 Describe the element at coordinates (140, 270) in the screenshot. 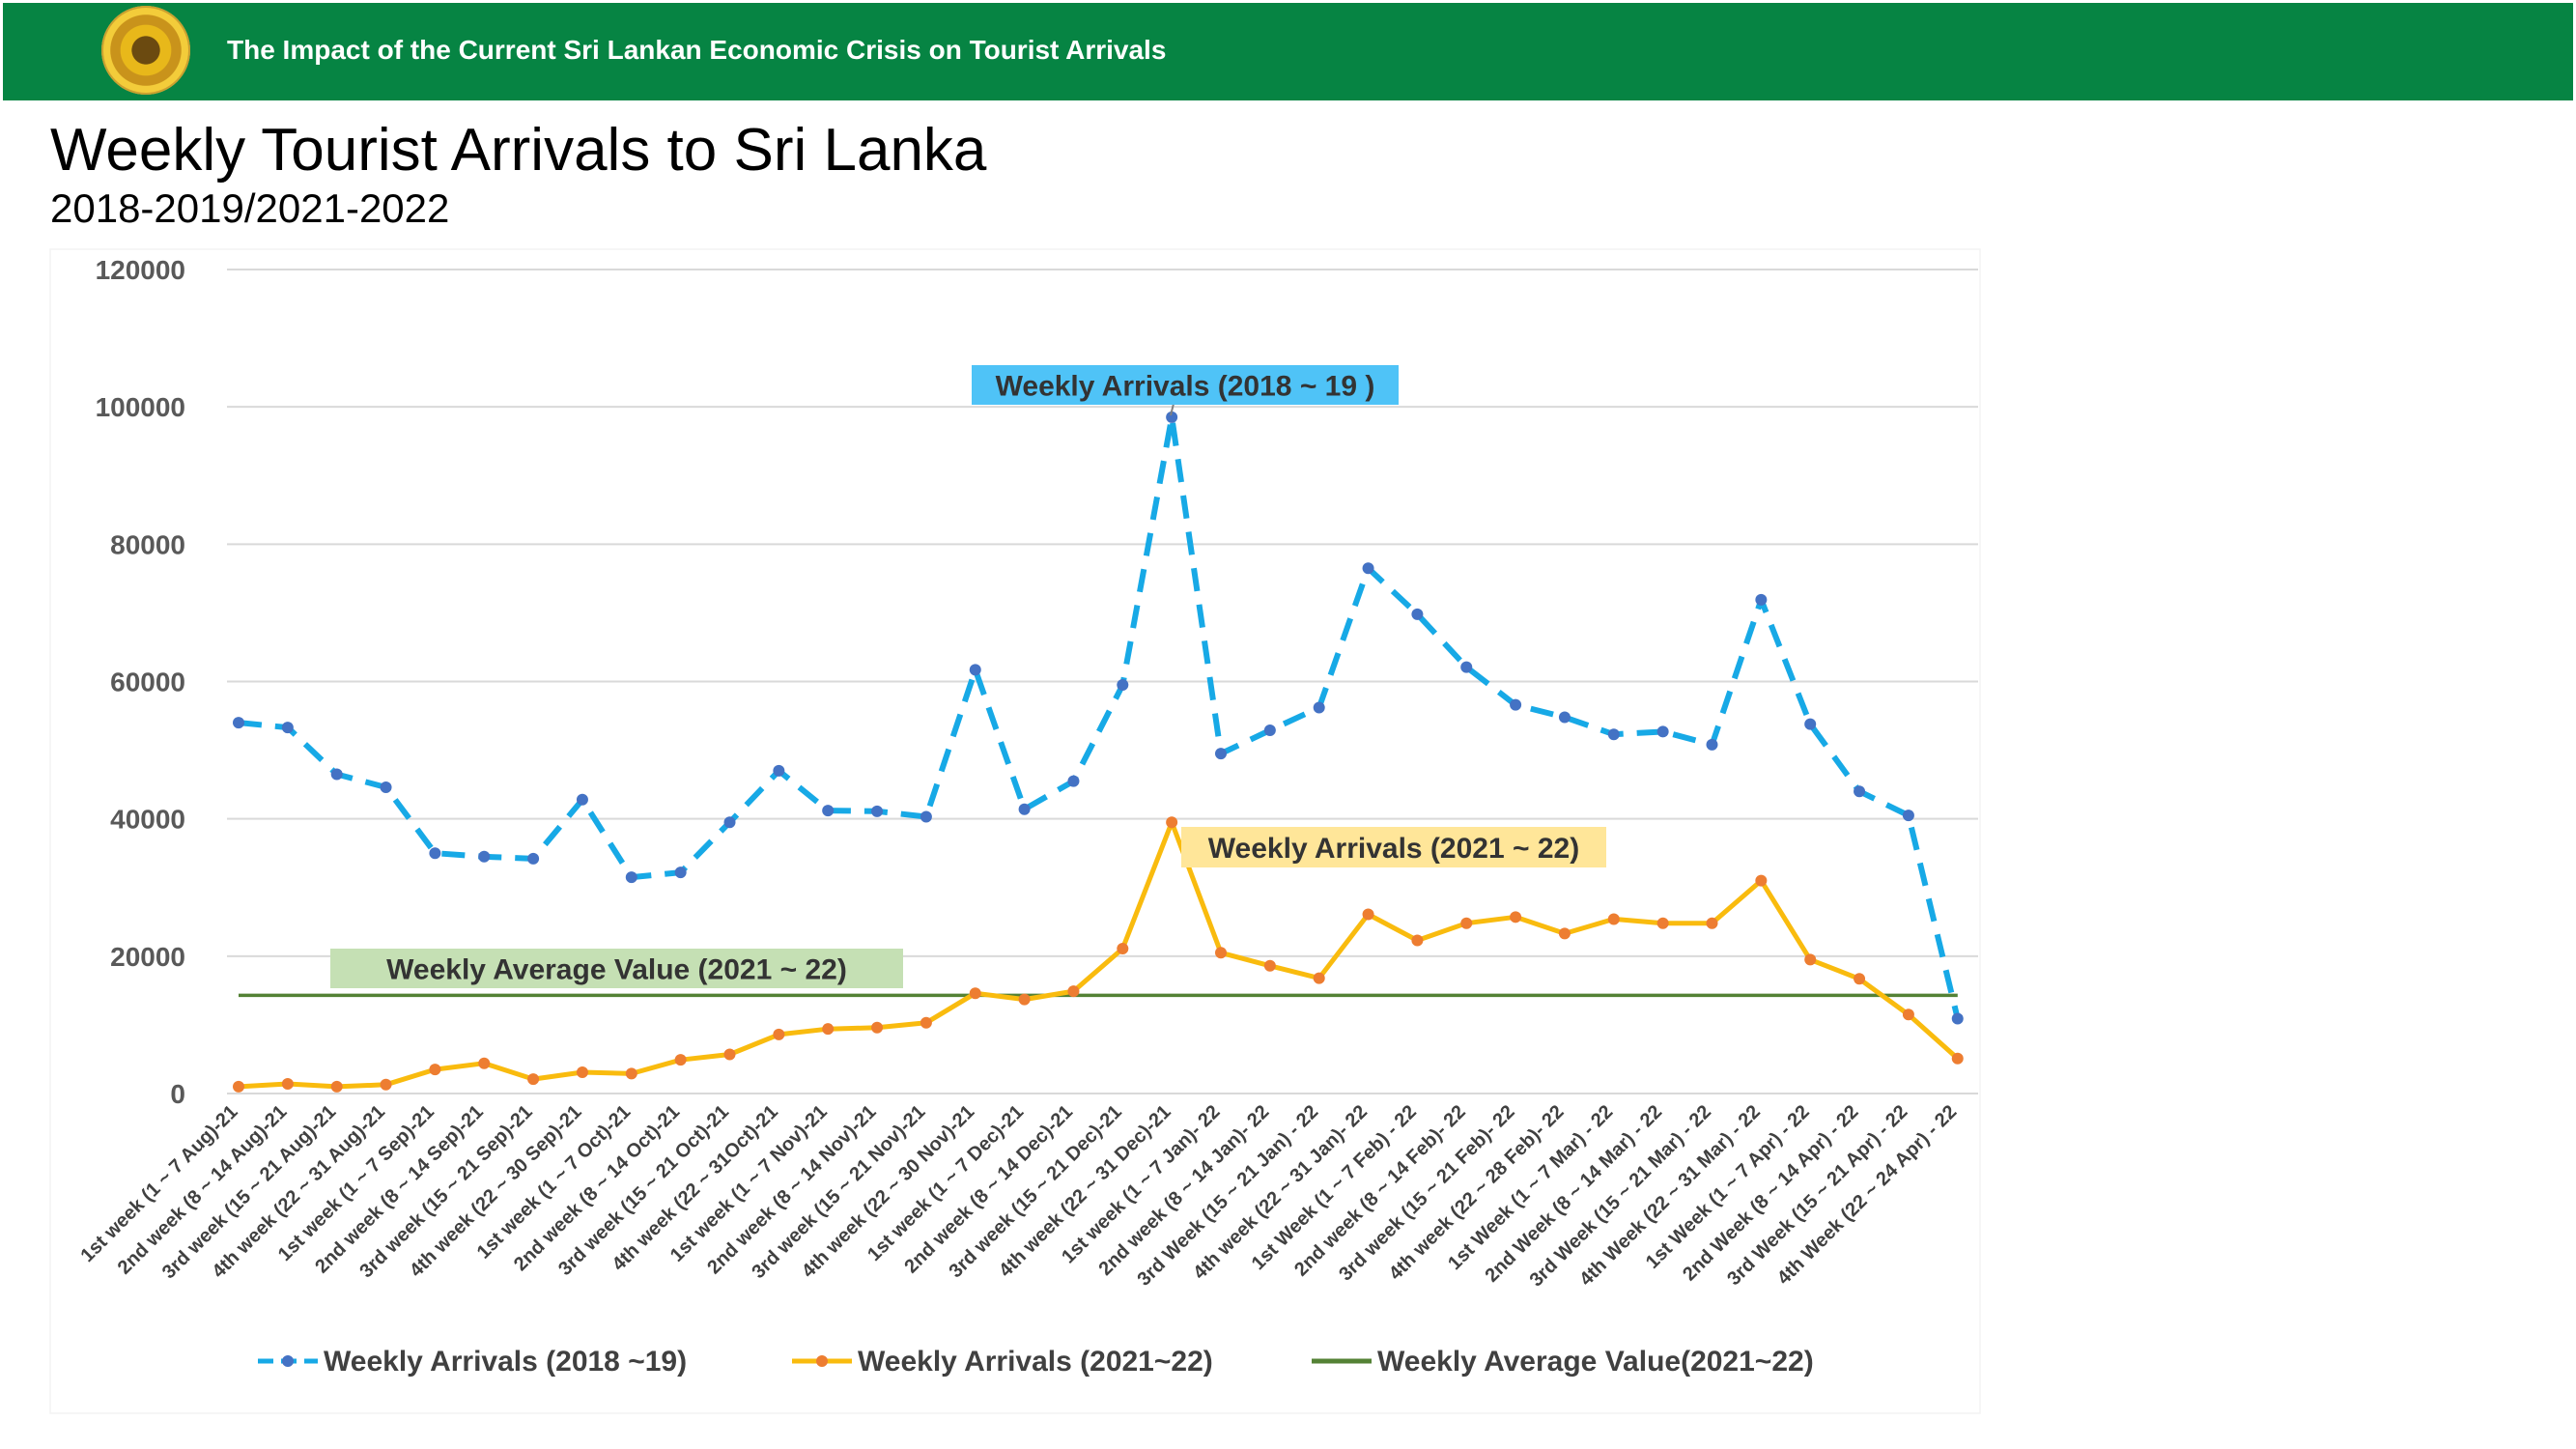

I see `y-tick-label: 120000` at that location.